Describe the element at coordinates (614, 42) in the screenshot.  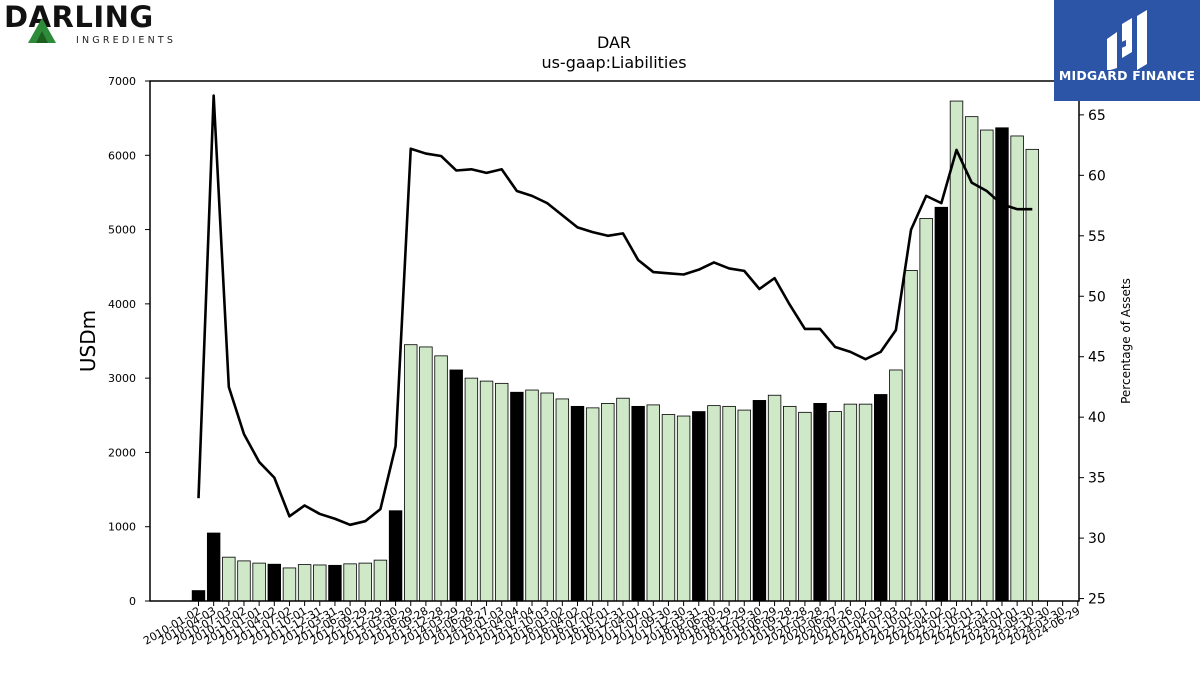
I see `chart-title: DAR` at that location.